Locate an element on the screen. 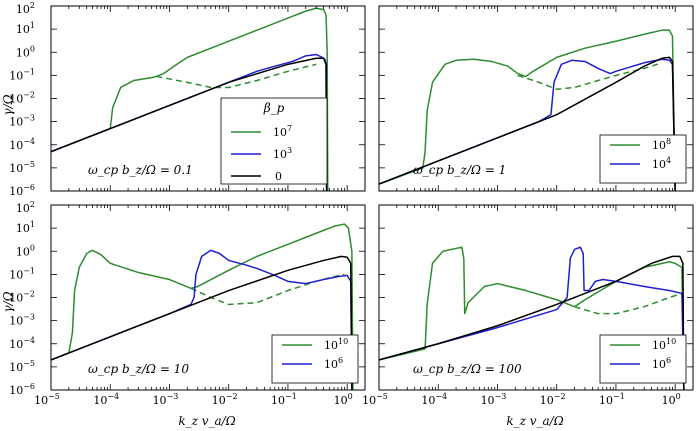  series-line-green is located at coordinates (532, 318).